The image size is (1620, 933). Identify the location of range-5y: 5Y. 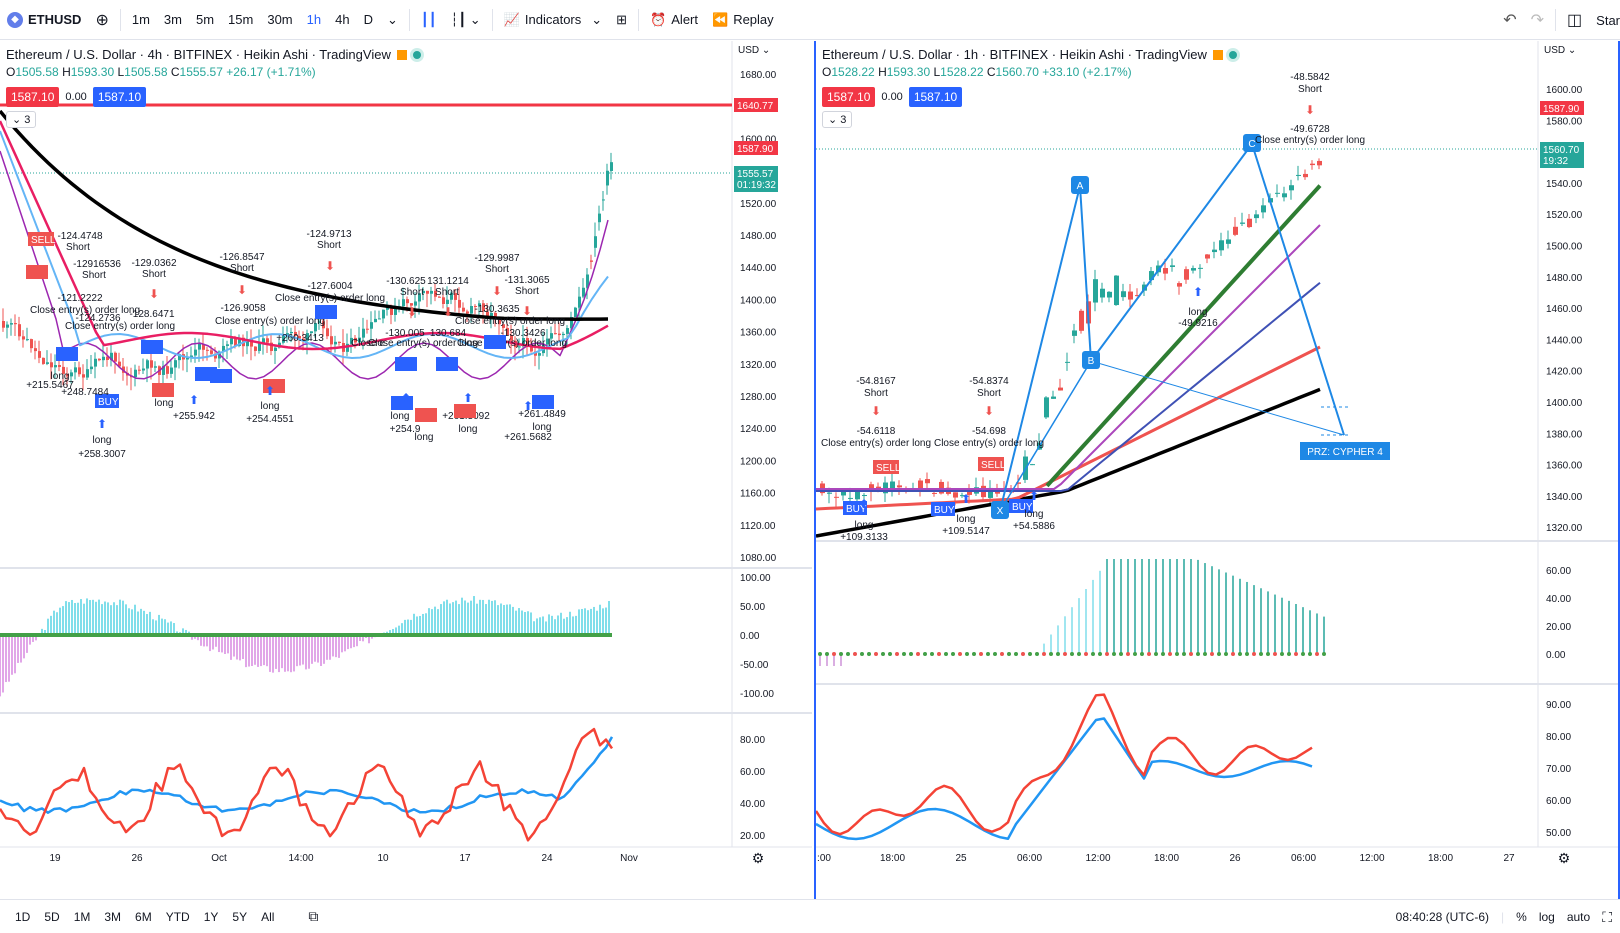
(240, 916).